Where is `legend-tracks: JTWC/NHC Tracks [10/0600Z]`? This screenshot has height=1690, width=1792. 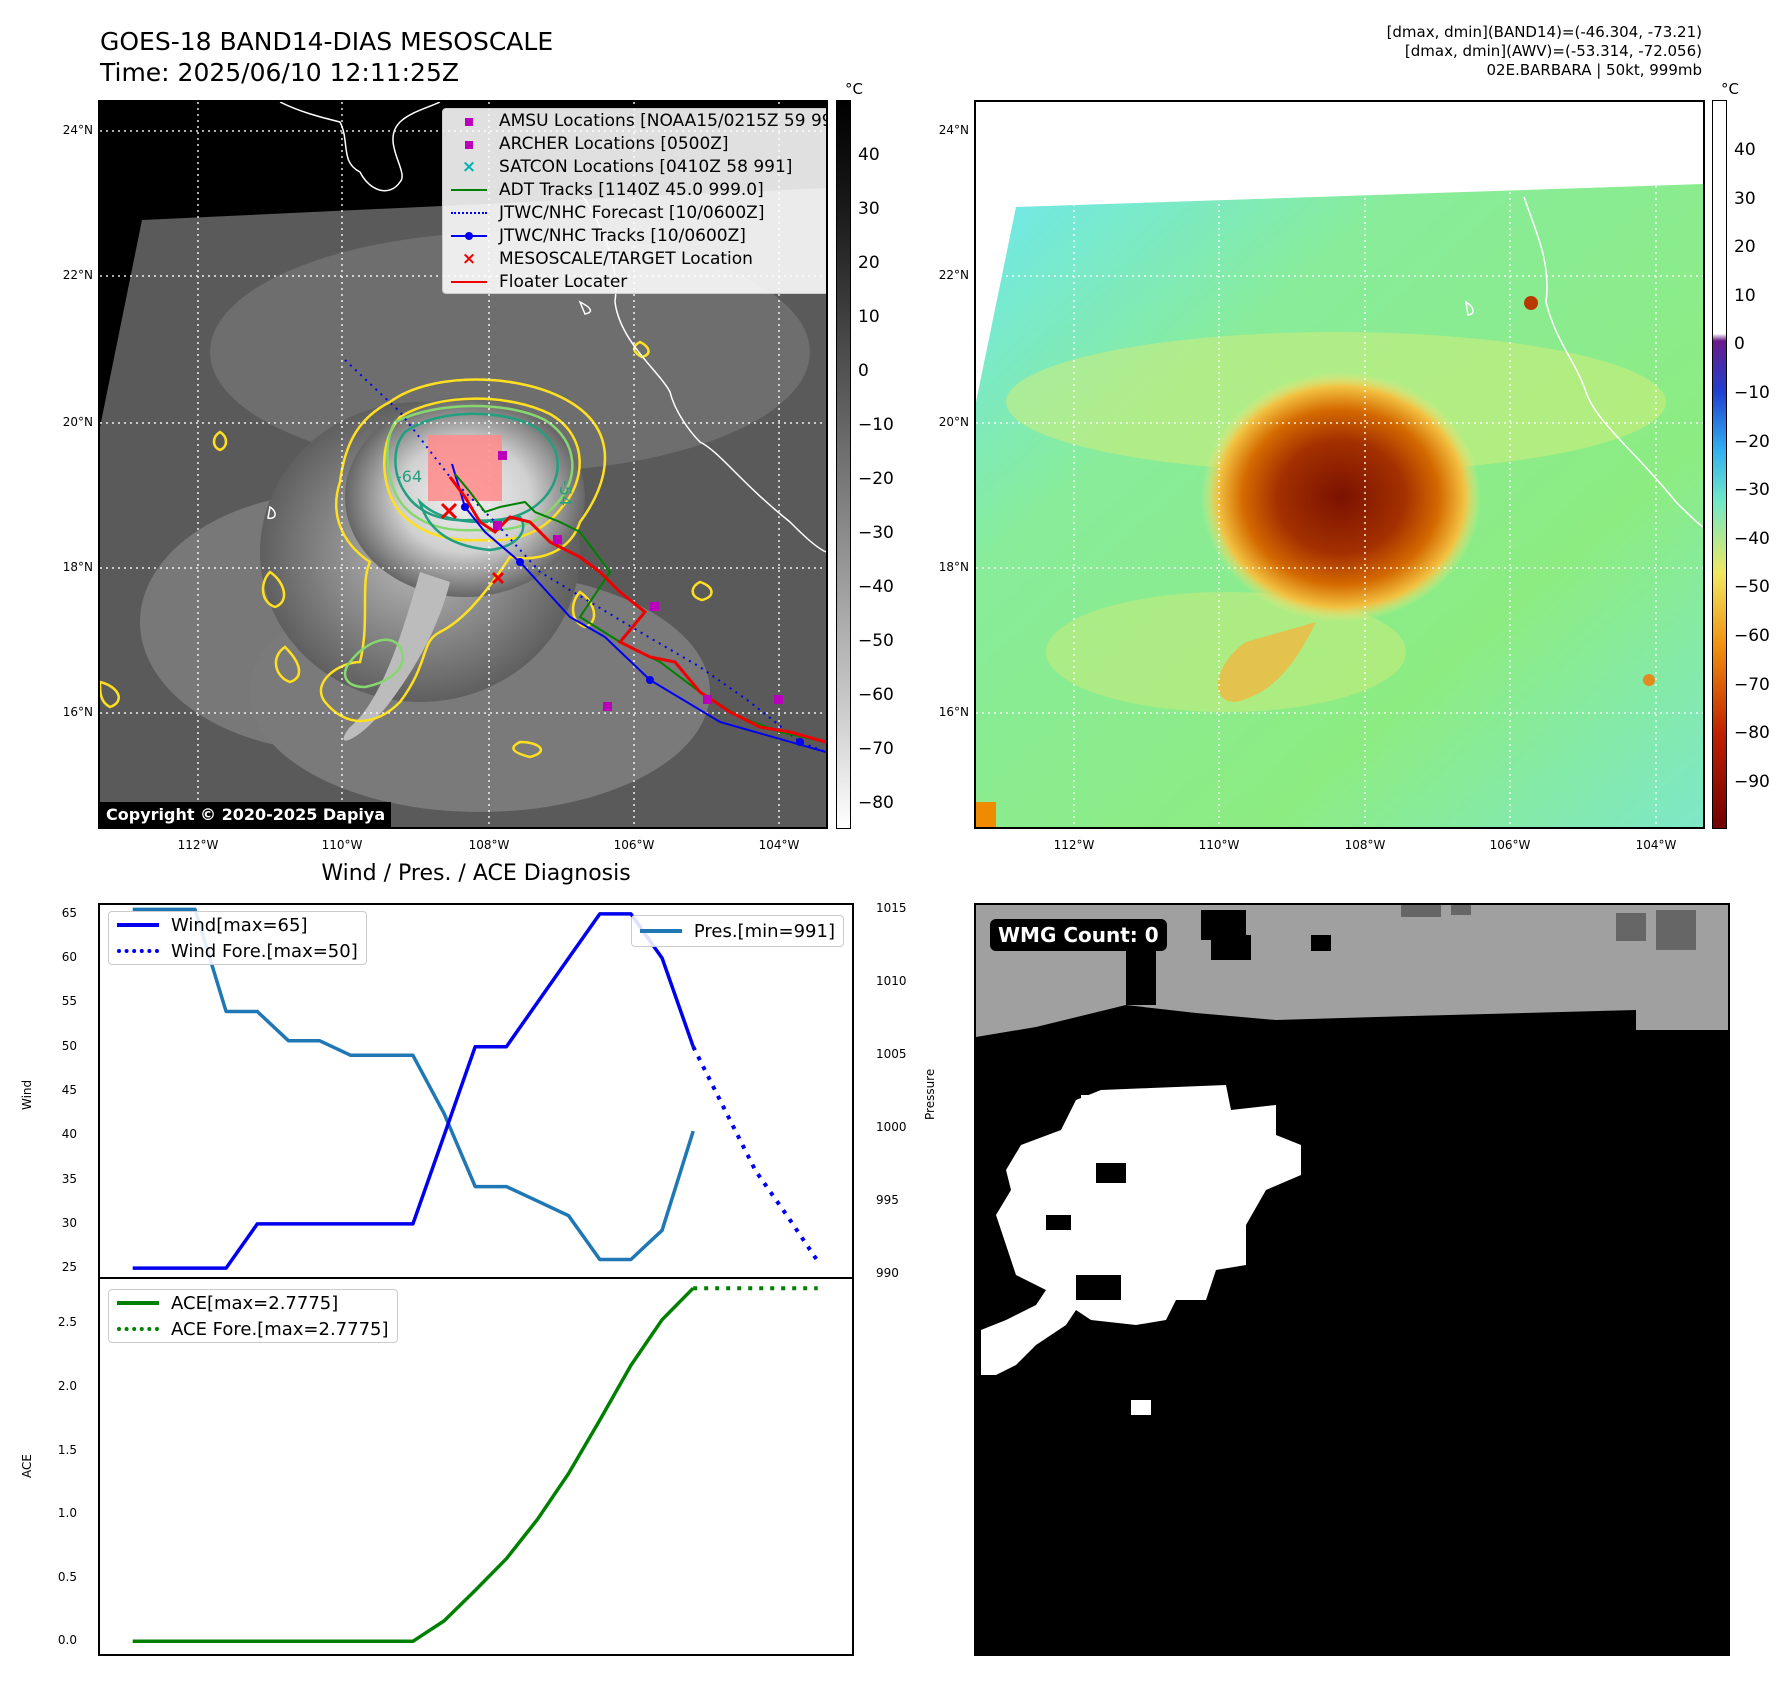 legend-tracks: JTWC/NHC Tracks [10/0600Z] is located at coordinates (634, 235).